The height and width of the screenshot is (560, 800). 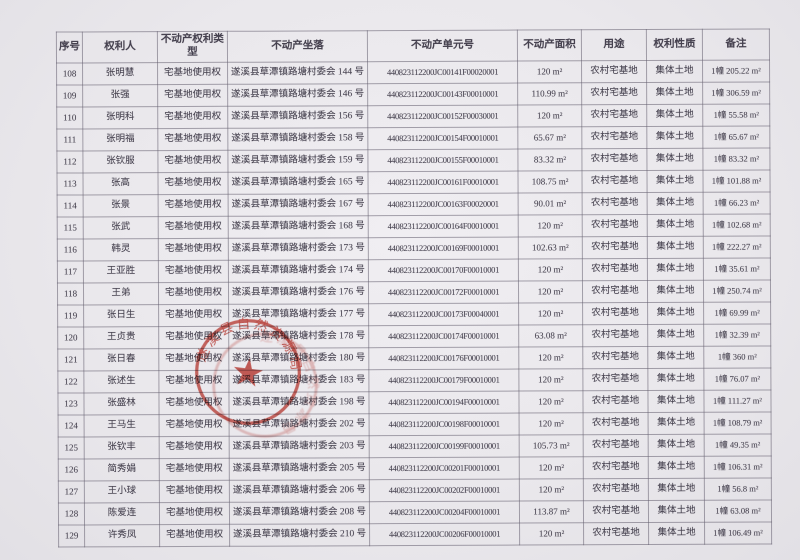 I want to click on cell-index: 121, so click(x=70, y=360).